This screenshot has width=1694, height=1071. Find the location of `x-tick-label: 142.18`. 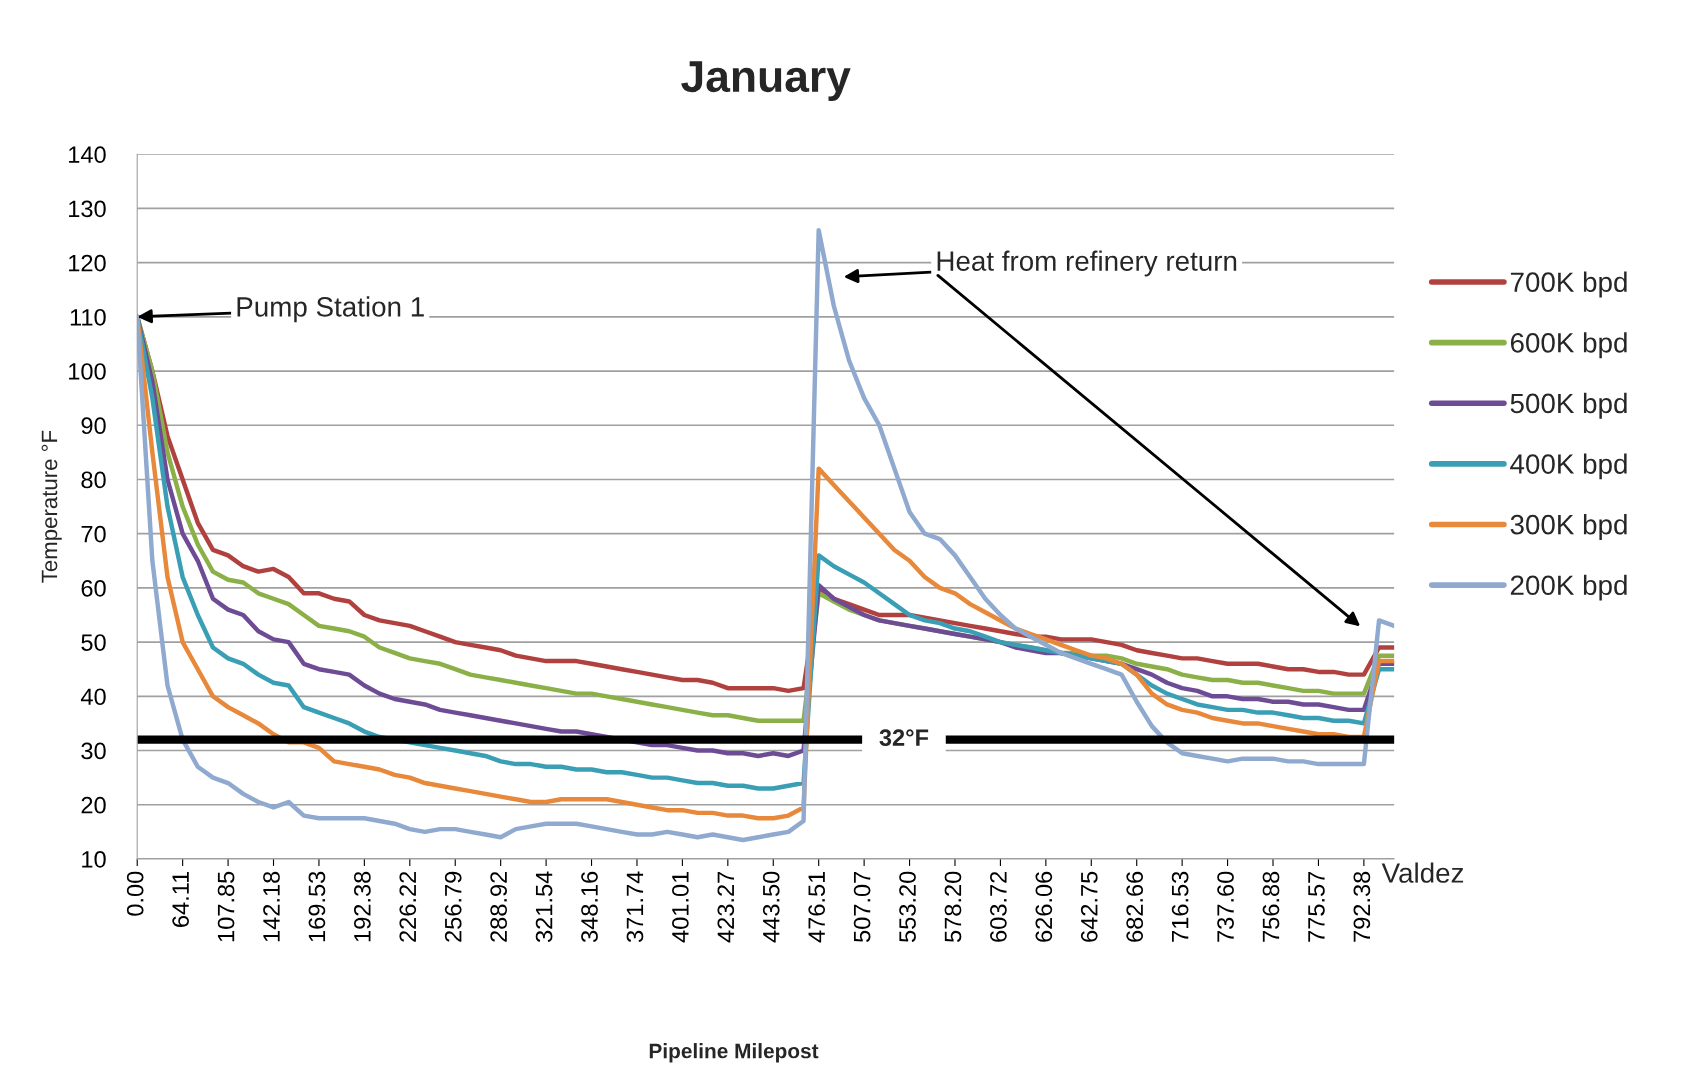

x-tick-label: 142.18 is located at coordinates (271, 906).